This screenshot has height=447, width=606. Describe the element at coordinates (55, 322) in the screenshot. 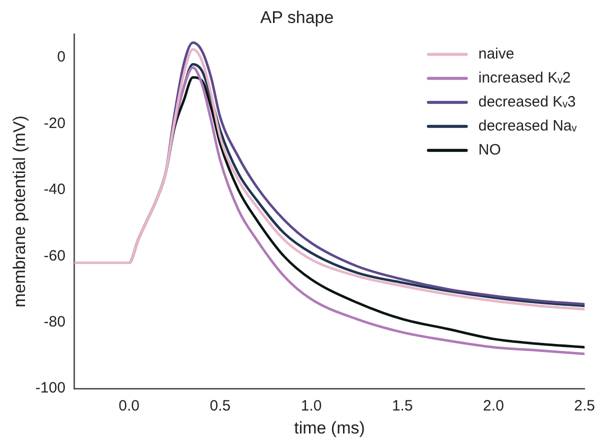

I see `y-tick-label: -80` at that location.